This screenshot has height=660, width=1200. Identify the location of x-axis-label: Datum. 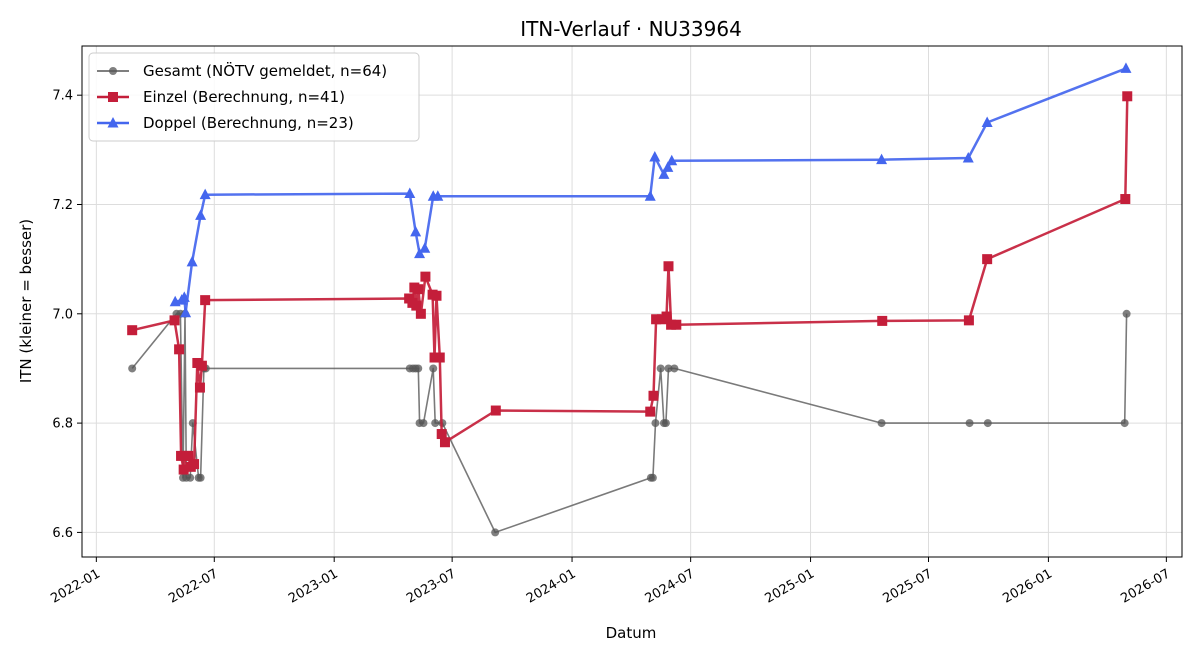
(631, 633).